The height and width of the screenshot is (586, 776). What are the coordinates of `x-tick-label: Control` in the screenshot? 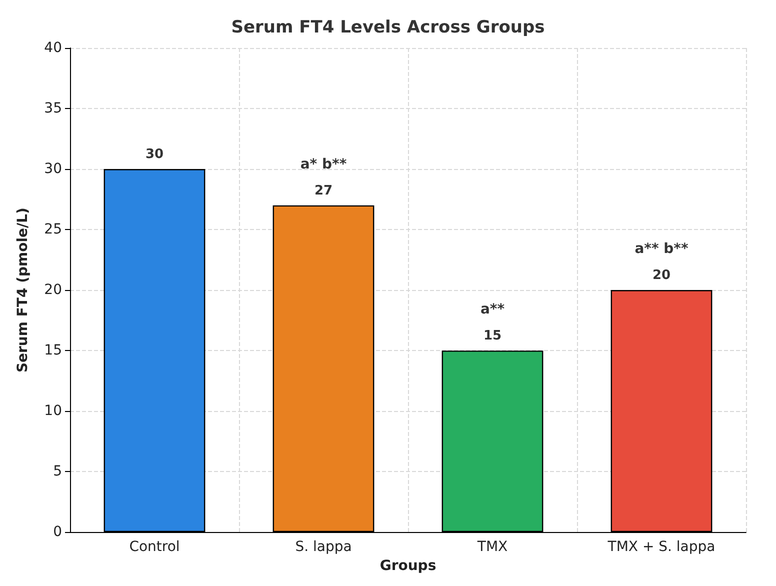 It's located at (154, 547).